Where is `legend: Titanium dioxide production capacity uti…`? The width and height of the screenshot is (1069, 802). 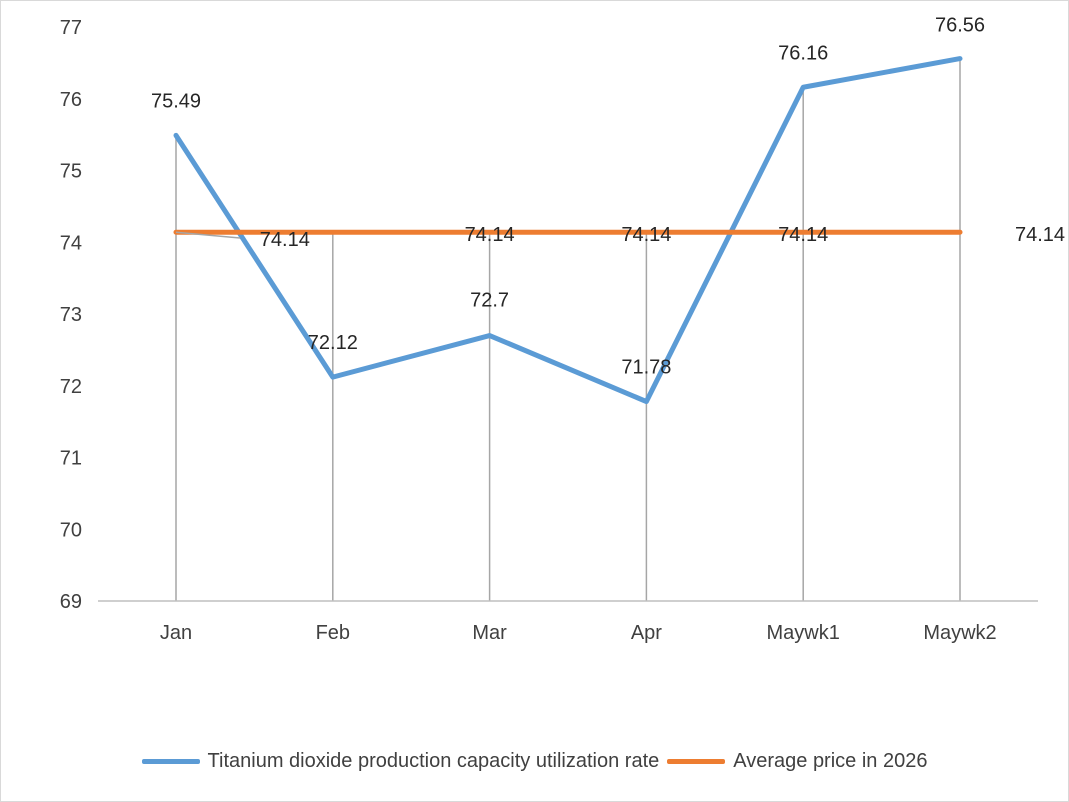
legend: Titanium dioxide production capacity uti… is located at coordinates (534, 761).